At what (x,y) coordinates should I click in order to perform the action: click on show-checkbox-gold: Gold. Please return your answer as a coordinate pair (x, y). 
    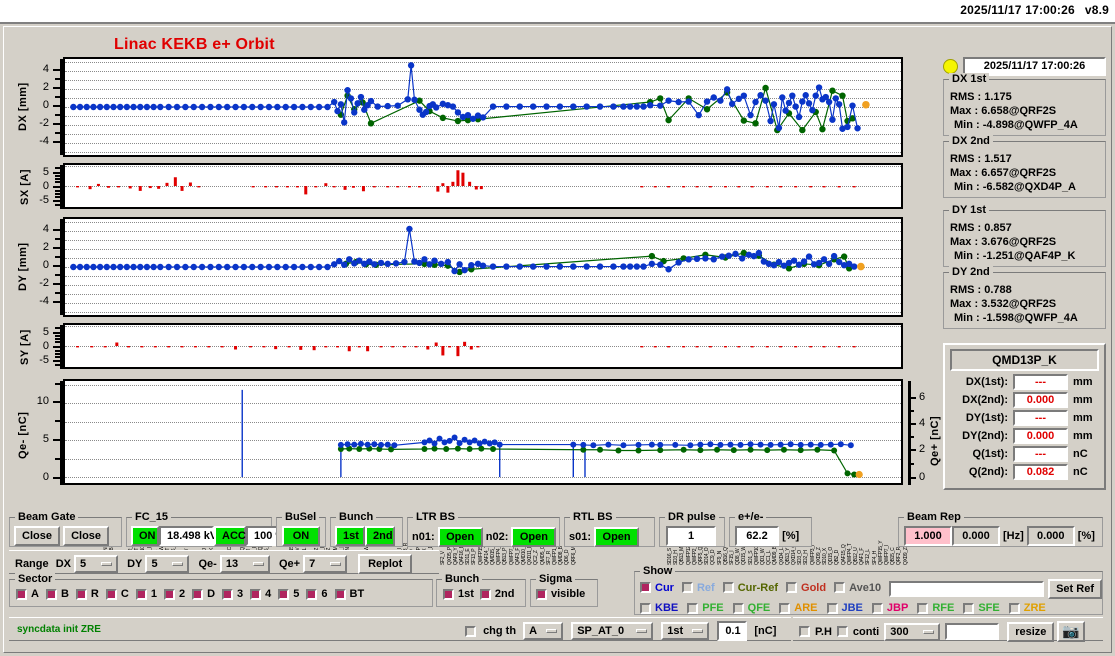
    Looking at the image, I should click on (806, 588).